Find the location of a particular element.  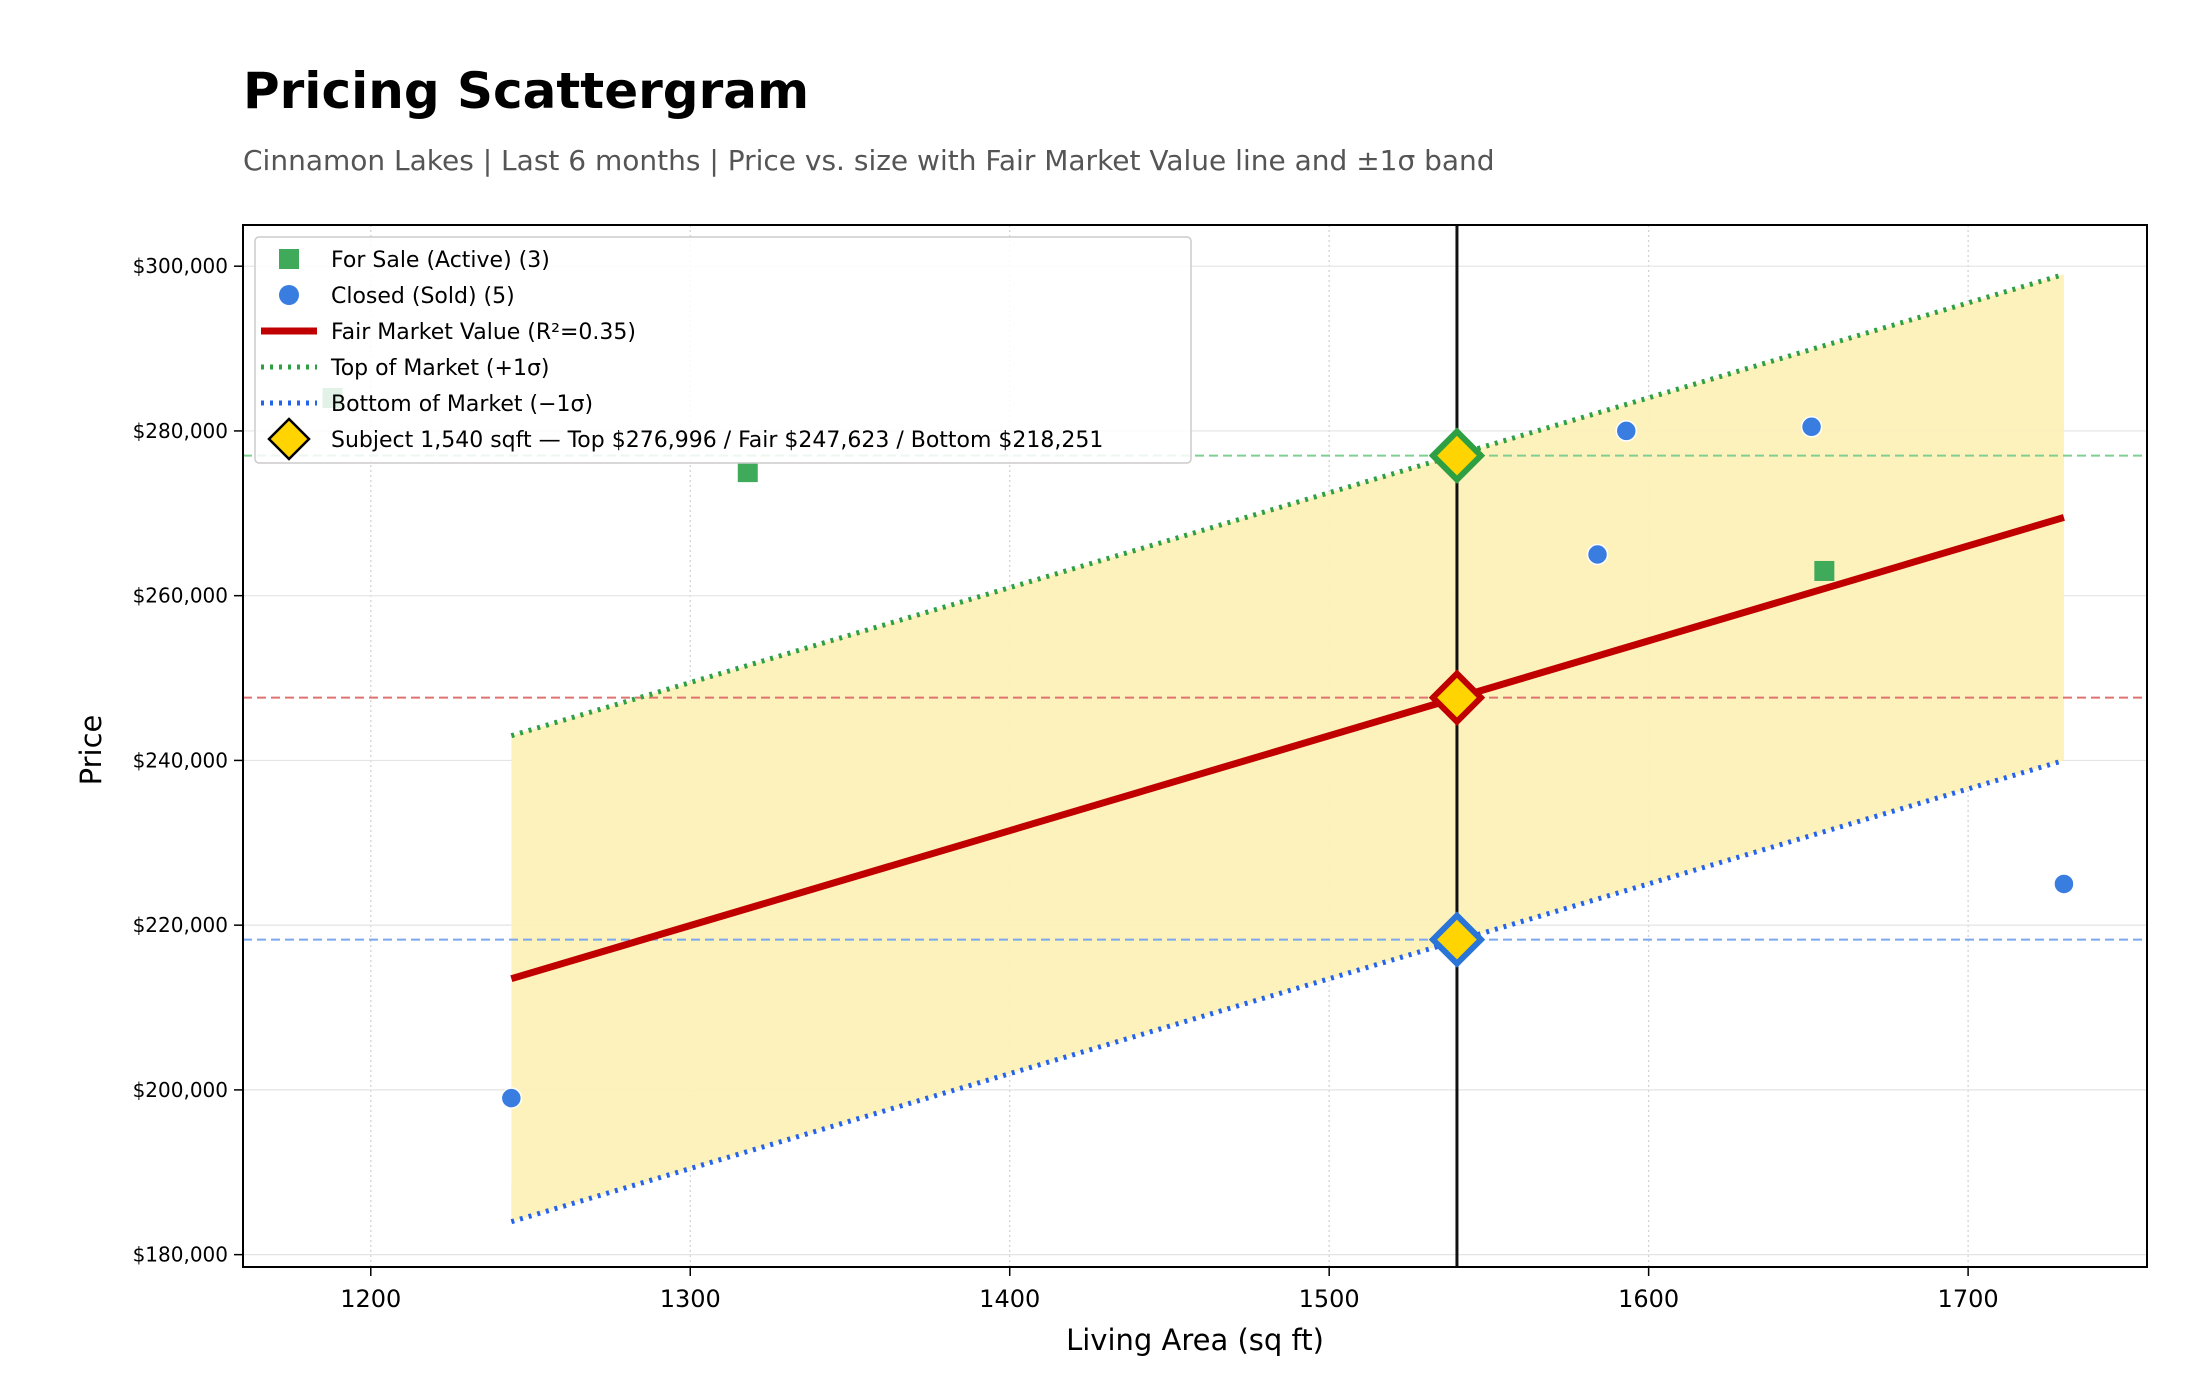

legend-box is located at coordinates (723, 350).